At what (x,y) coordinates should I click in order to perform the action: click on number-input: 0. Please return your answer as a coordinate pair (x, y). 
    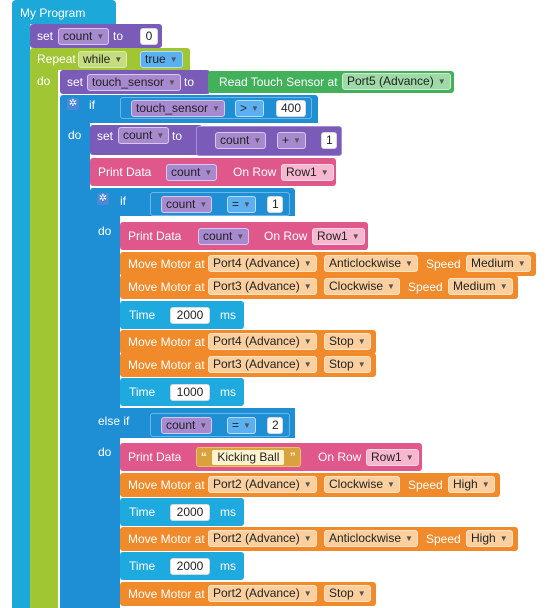
    Looking at the image, I should click on (149, 36).